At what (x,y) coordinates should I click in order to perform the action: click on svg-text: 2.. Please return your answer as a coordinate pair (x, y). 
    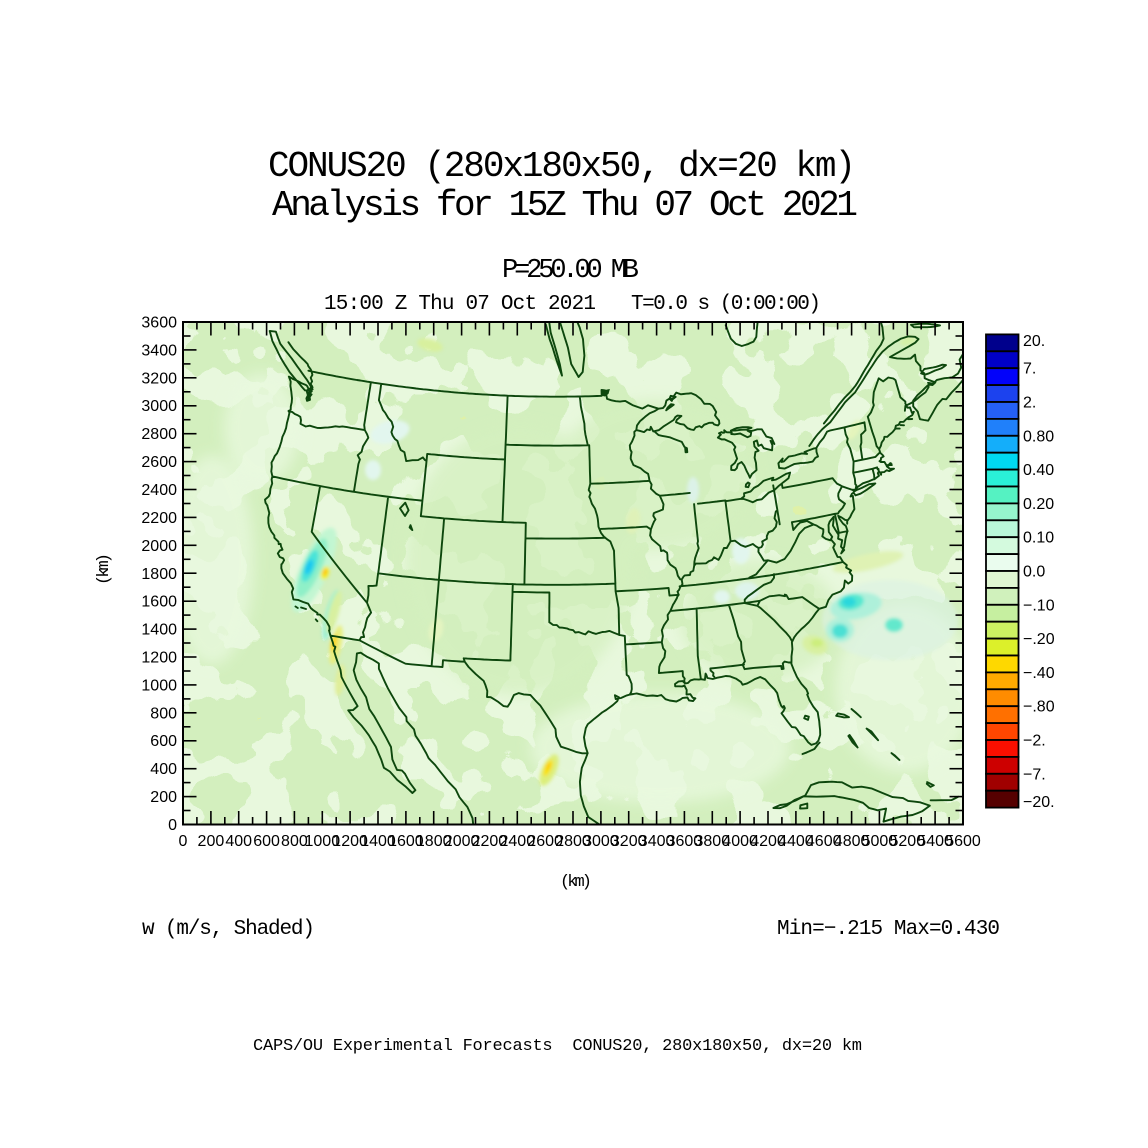
    Looking at the image, I should click on (1029, 403).